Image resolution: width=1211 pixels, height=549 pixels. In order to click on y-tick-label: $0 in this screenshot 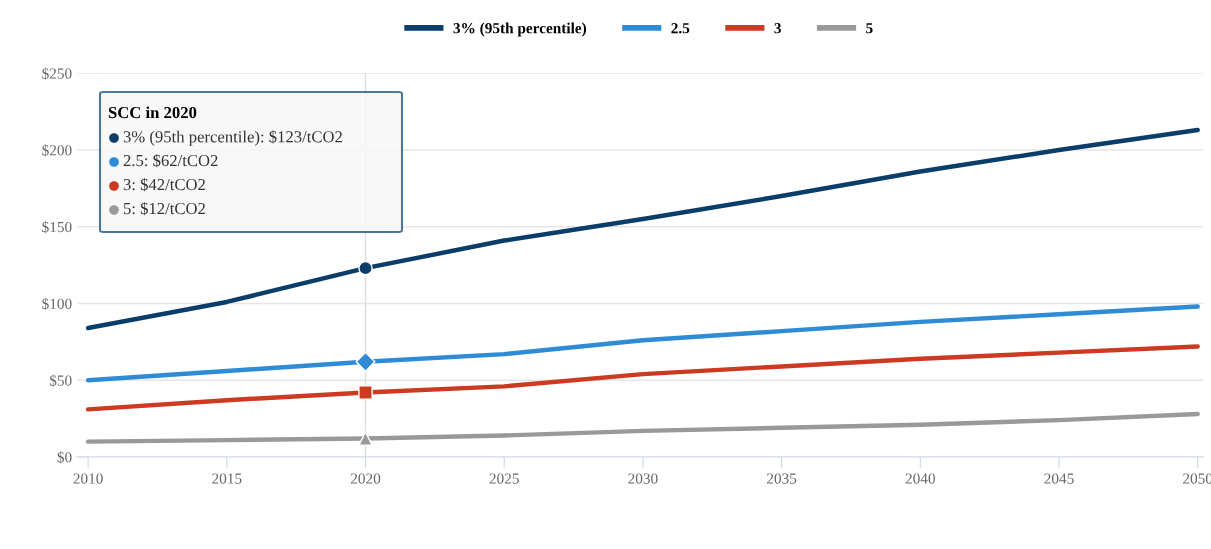, I will do `click(64, 457)`.